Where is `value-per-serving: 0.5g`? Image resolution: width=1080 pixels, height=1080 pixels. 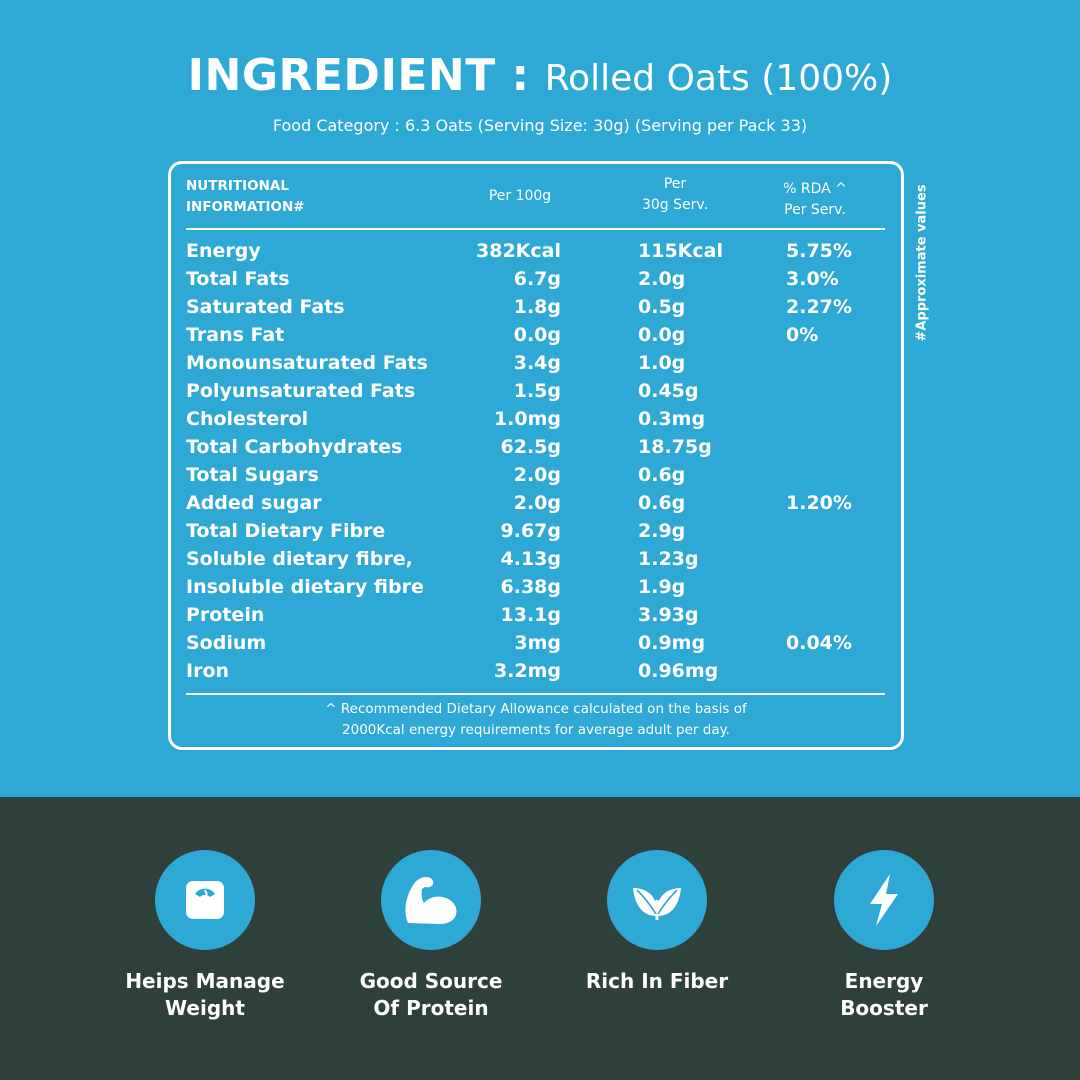
value-per-serving: 0.5g is located at coordinates (662, 307).